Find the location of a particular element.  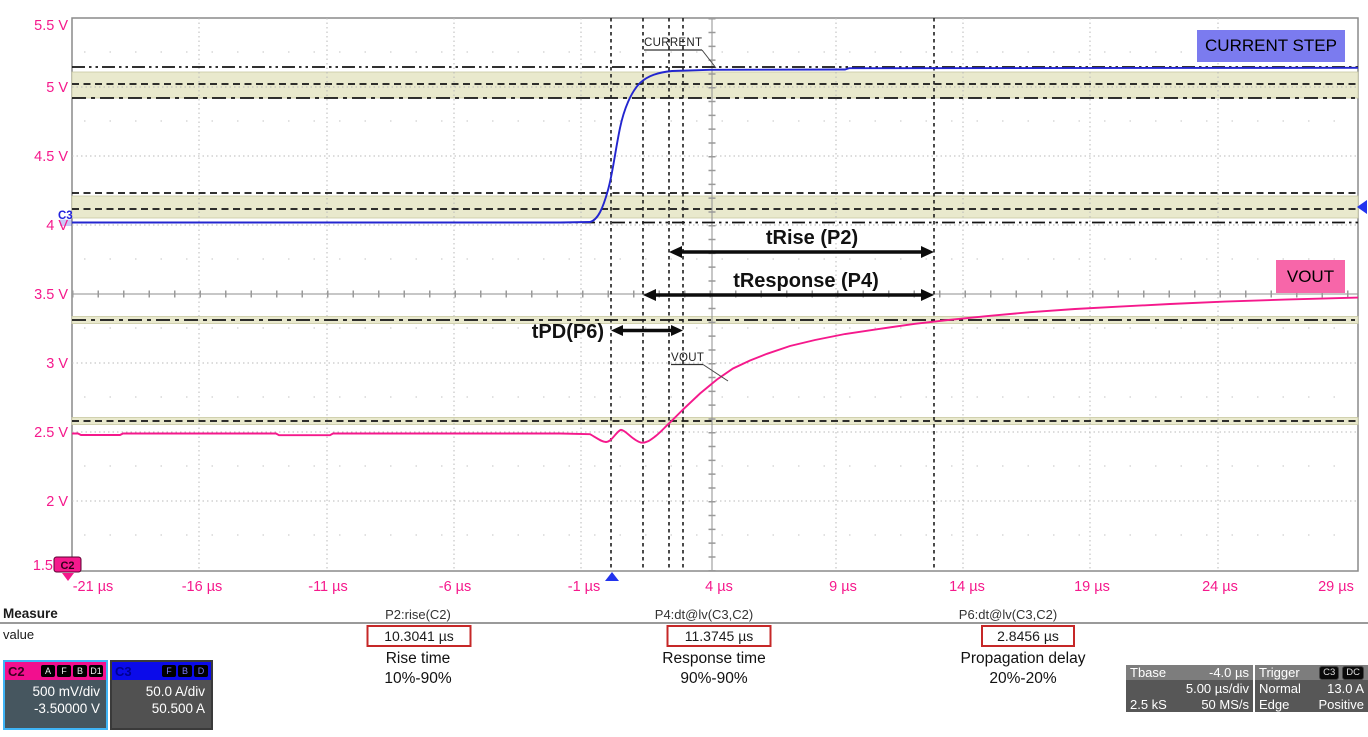

x-tick: 29 µs is located at coordinates (1336, 587).